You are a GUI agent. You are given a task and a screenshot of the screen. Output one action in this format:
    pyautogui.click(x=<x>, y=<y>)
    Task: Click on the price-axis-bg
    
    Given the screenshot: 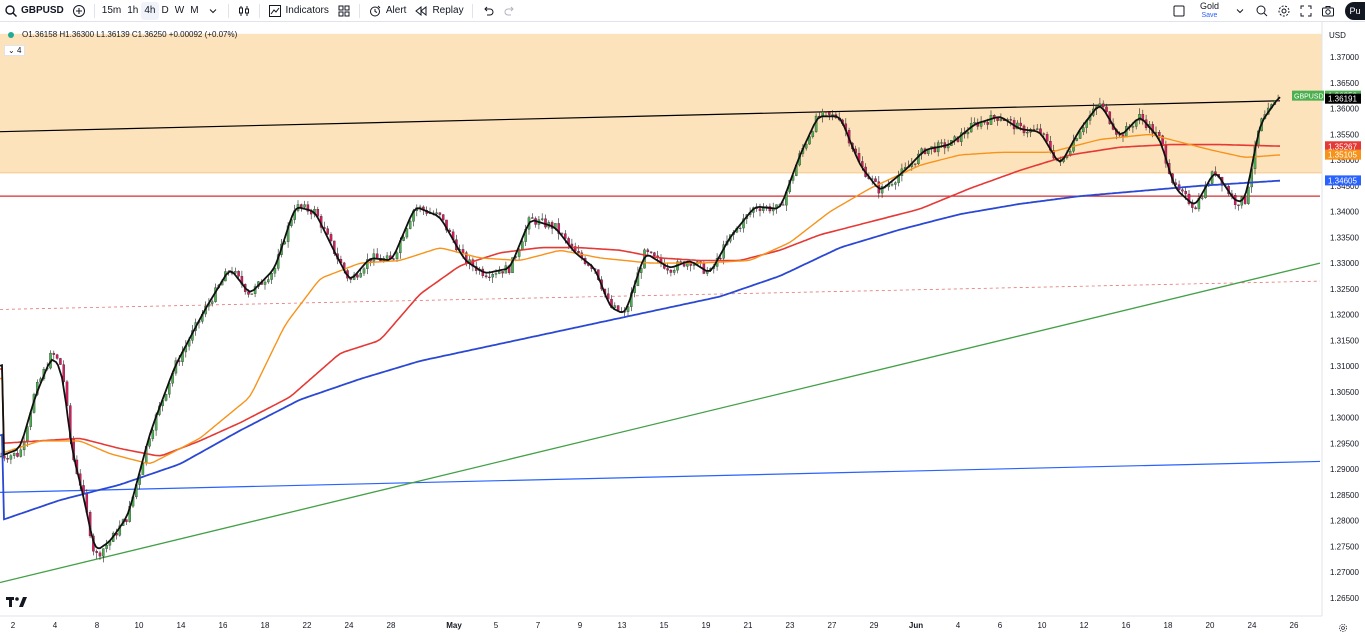 What is the action you would take?
    pyautogui.click(x=1343, y=327)
    